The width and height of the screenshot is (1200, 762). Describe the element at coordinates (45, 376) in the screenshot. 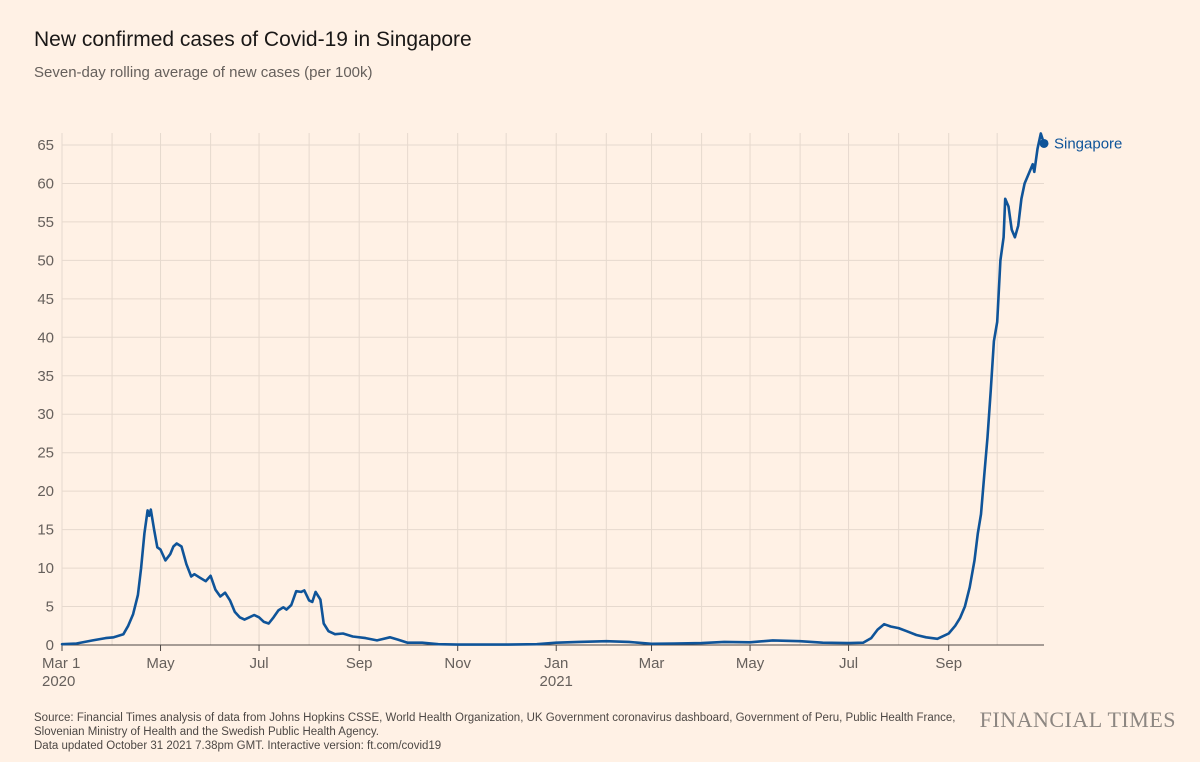

I see `y-tick-label: 35` at that location.